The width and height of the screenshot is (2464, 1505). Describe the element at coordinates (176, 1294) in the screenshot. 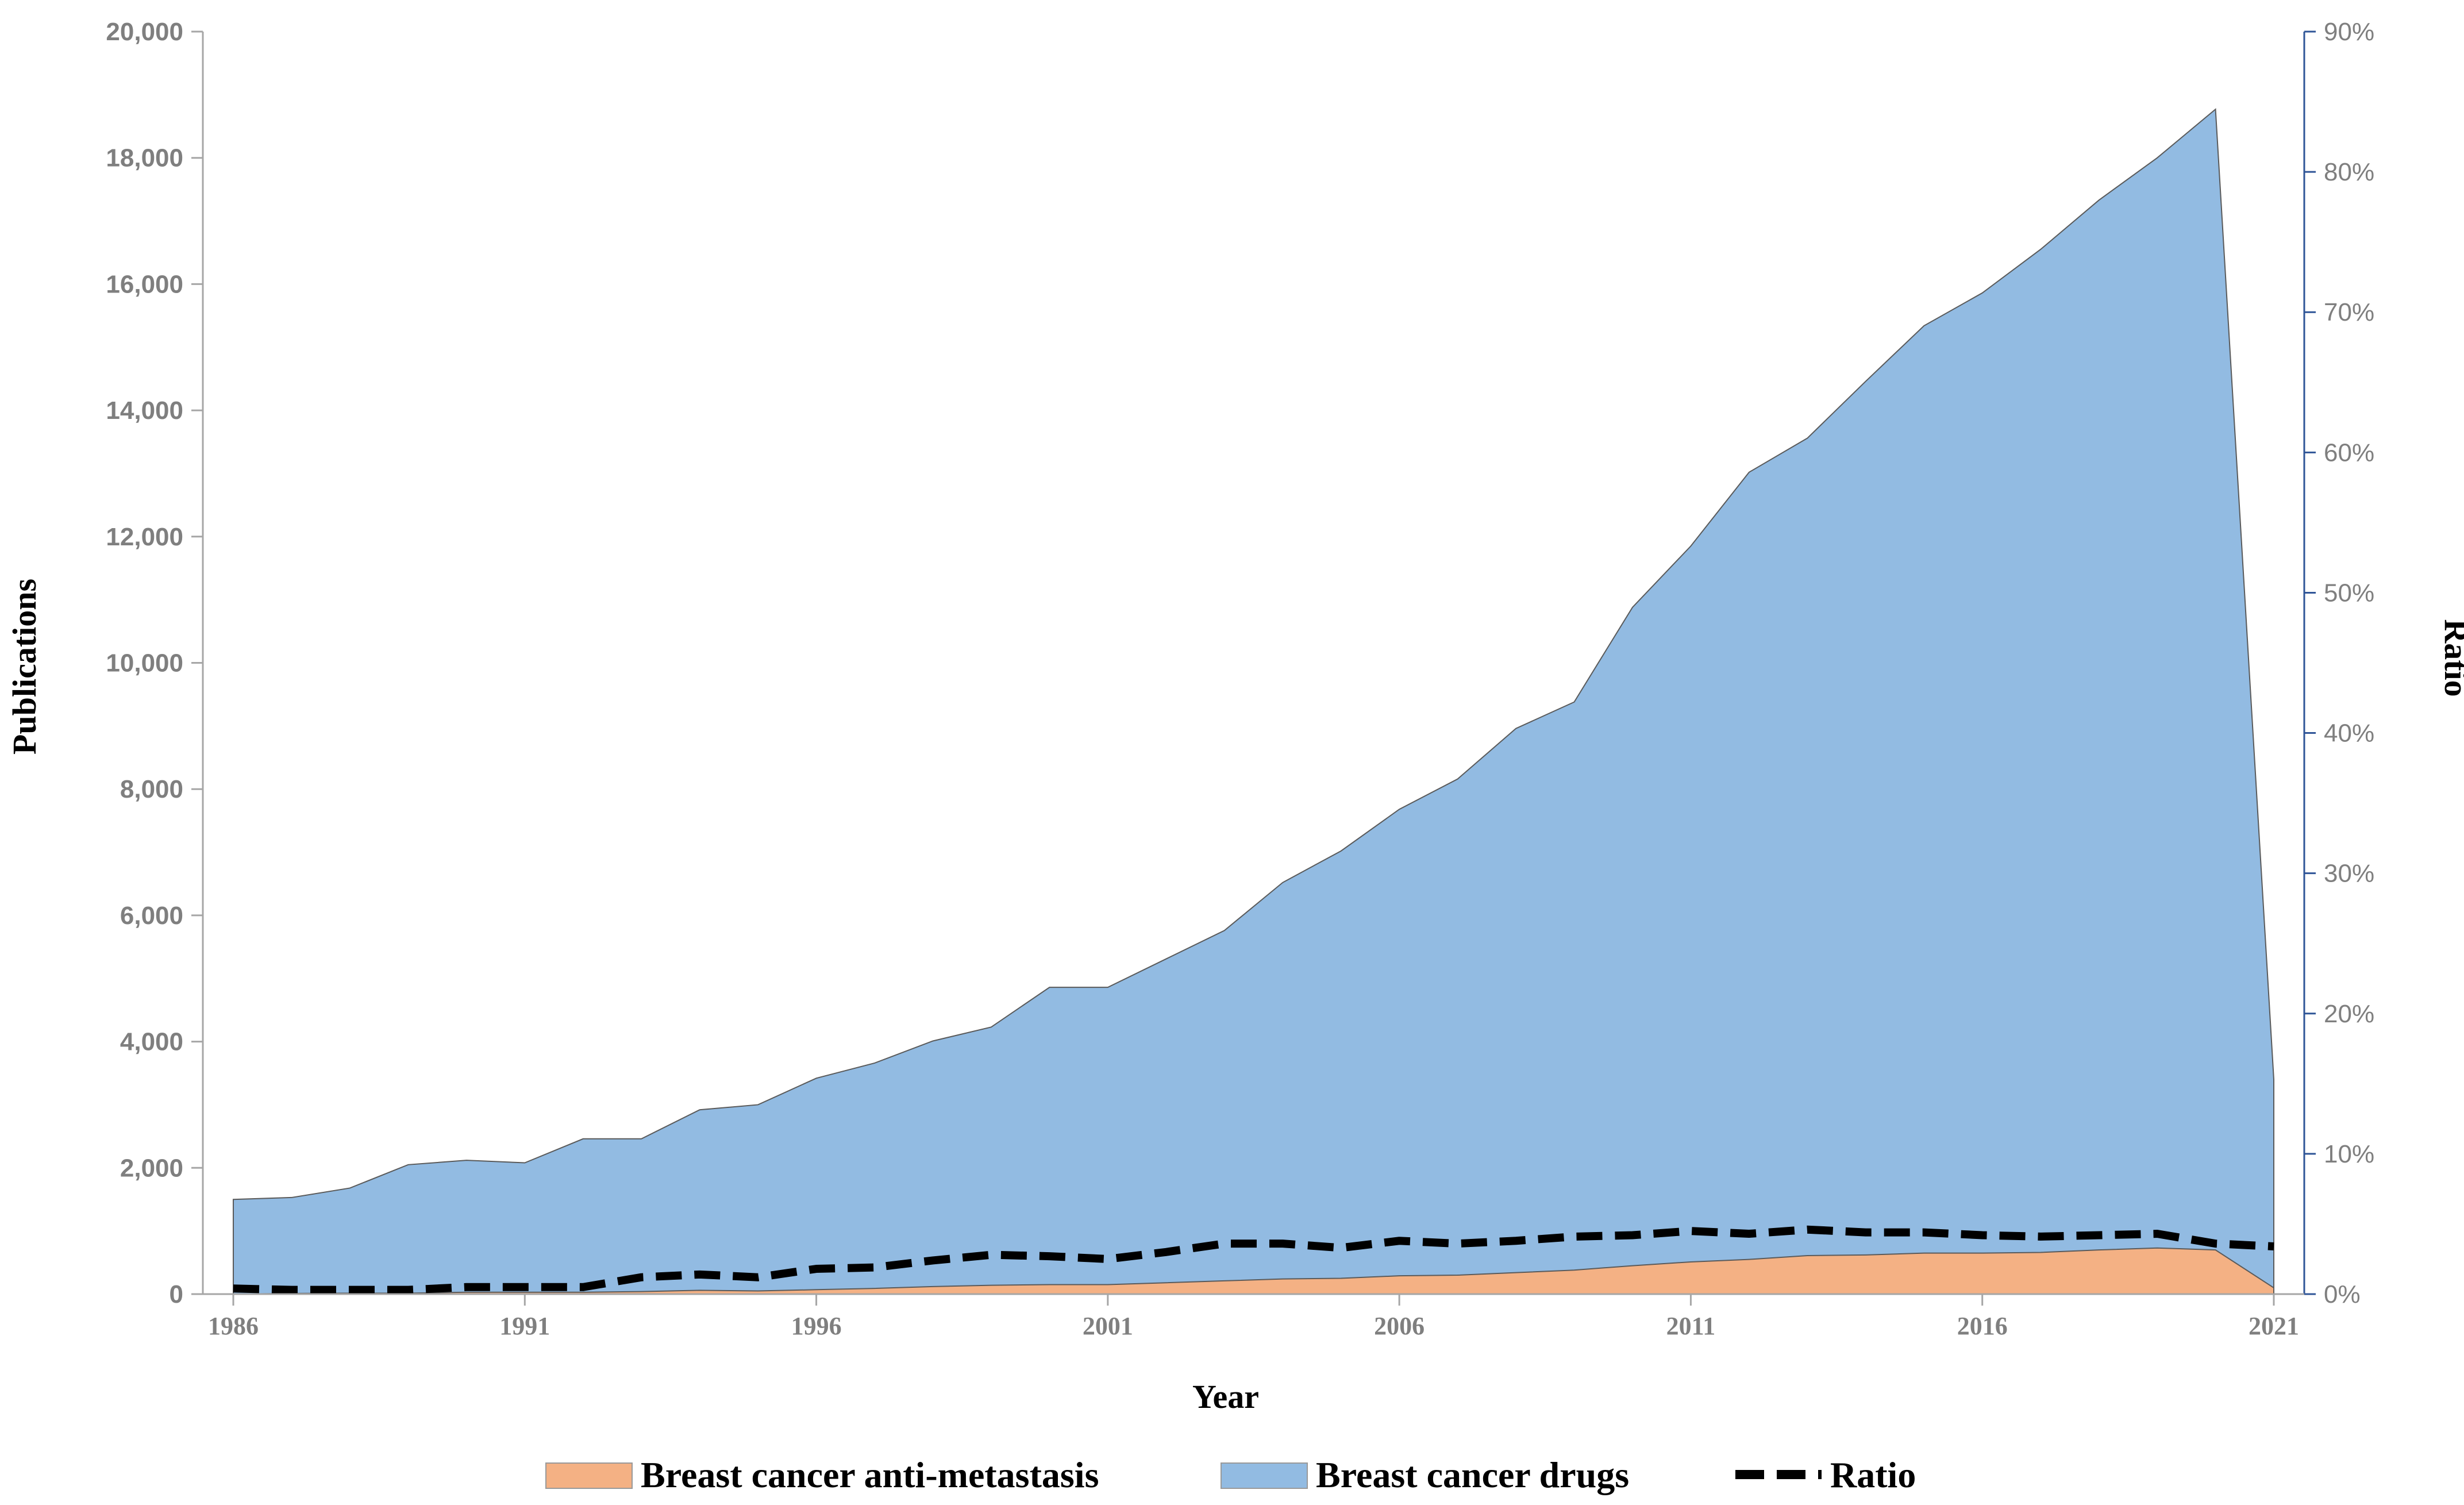

I see `y-tick-label: 0` at that location.